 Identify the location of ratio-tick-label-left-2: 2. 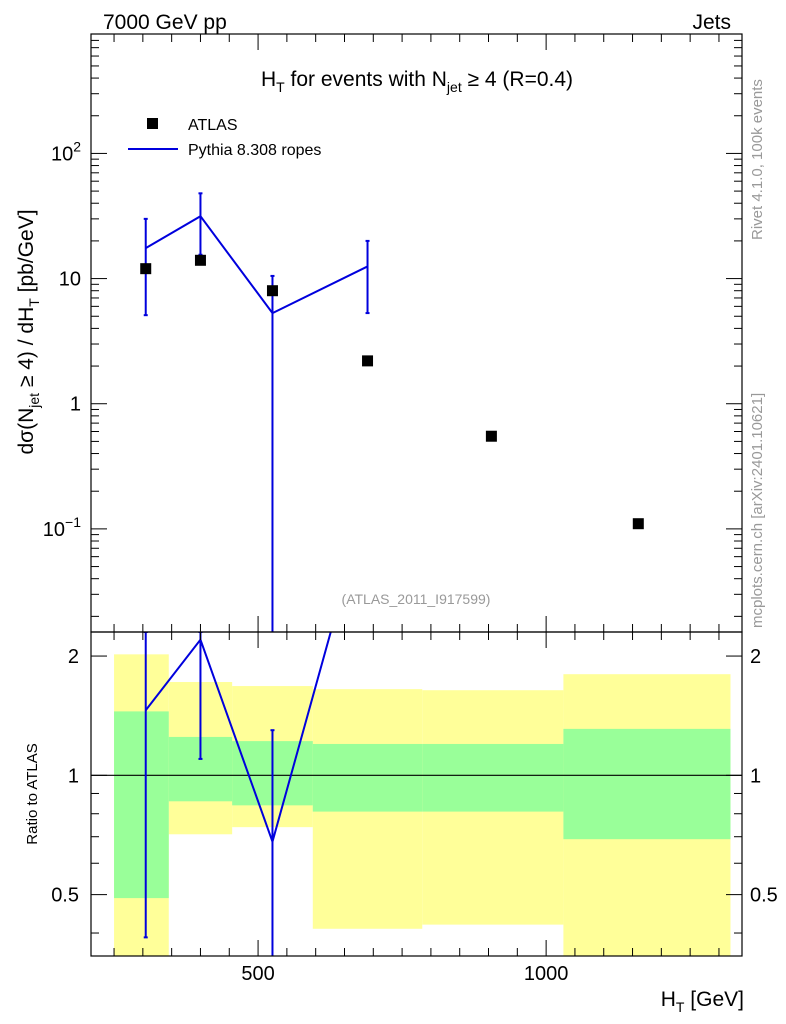
(73, 657).